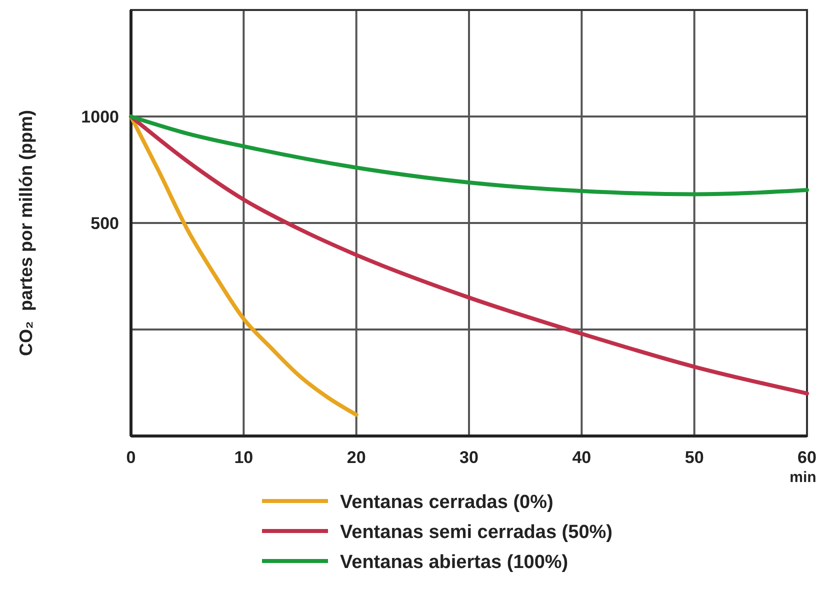 Image resolution: width=819 pixels, height=607 pixels. Describe the element at coordinates (26, 233) in the screenshot. I see `y-axis-title: CO₂ partes por millón (ppm)` at that location.